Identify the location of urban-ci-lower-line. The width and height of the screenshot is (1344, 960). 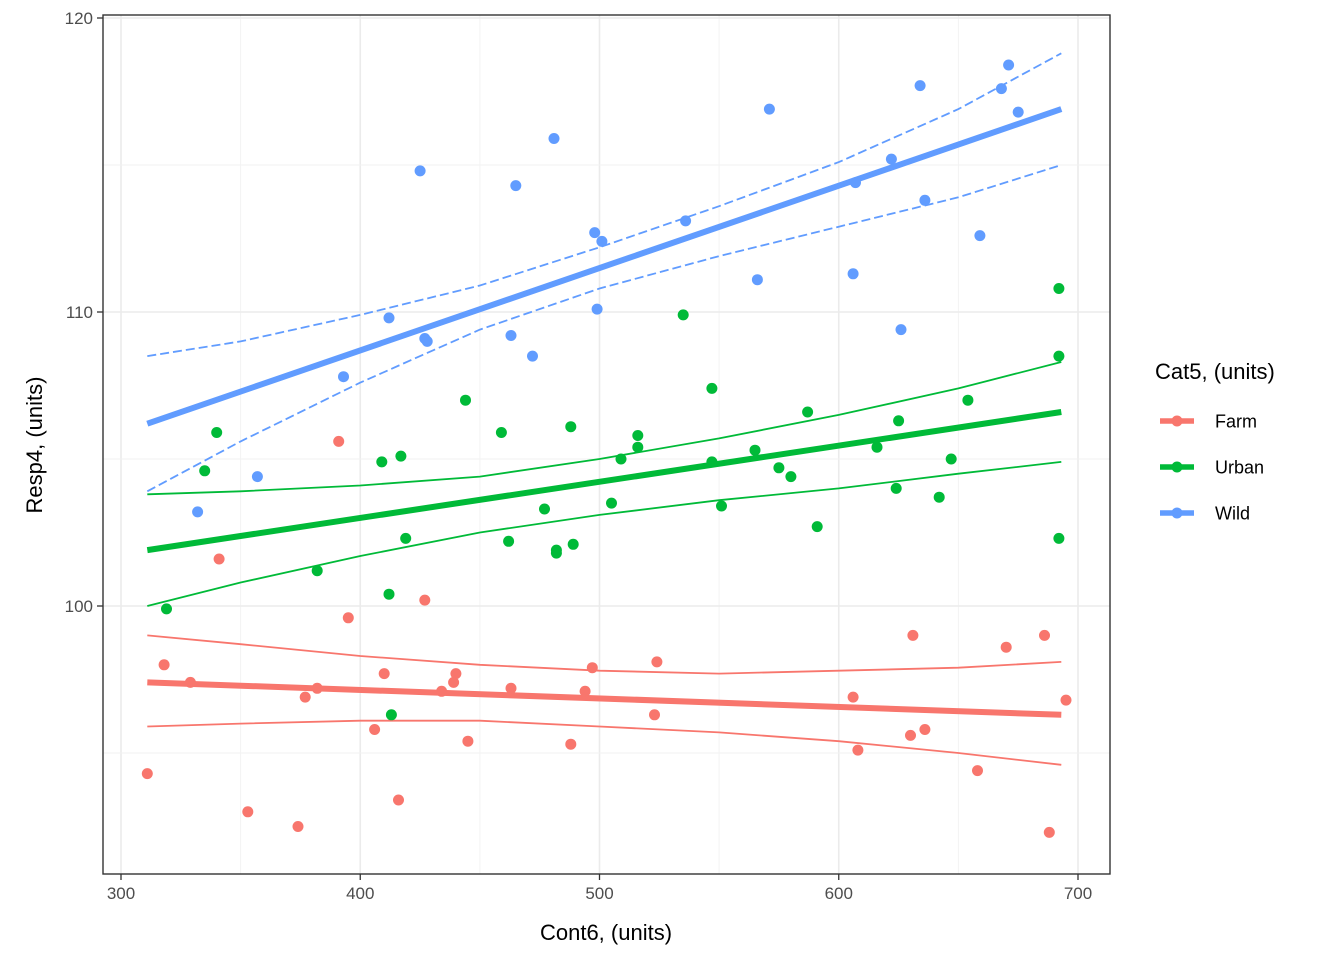
(604, 534).